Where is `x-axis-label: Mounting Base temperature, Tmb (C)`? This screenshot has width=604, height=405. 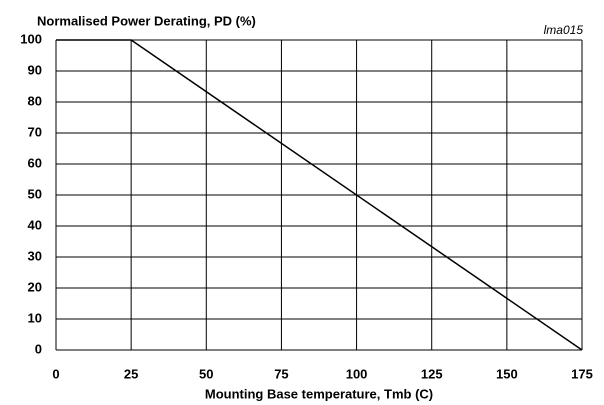
x-axis-label: Mounting Base temperature, Tmb (C) is located at coordinates (319, 393).